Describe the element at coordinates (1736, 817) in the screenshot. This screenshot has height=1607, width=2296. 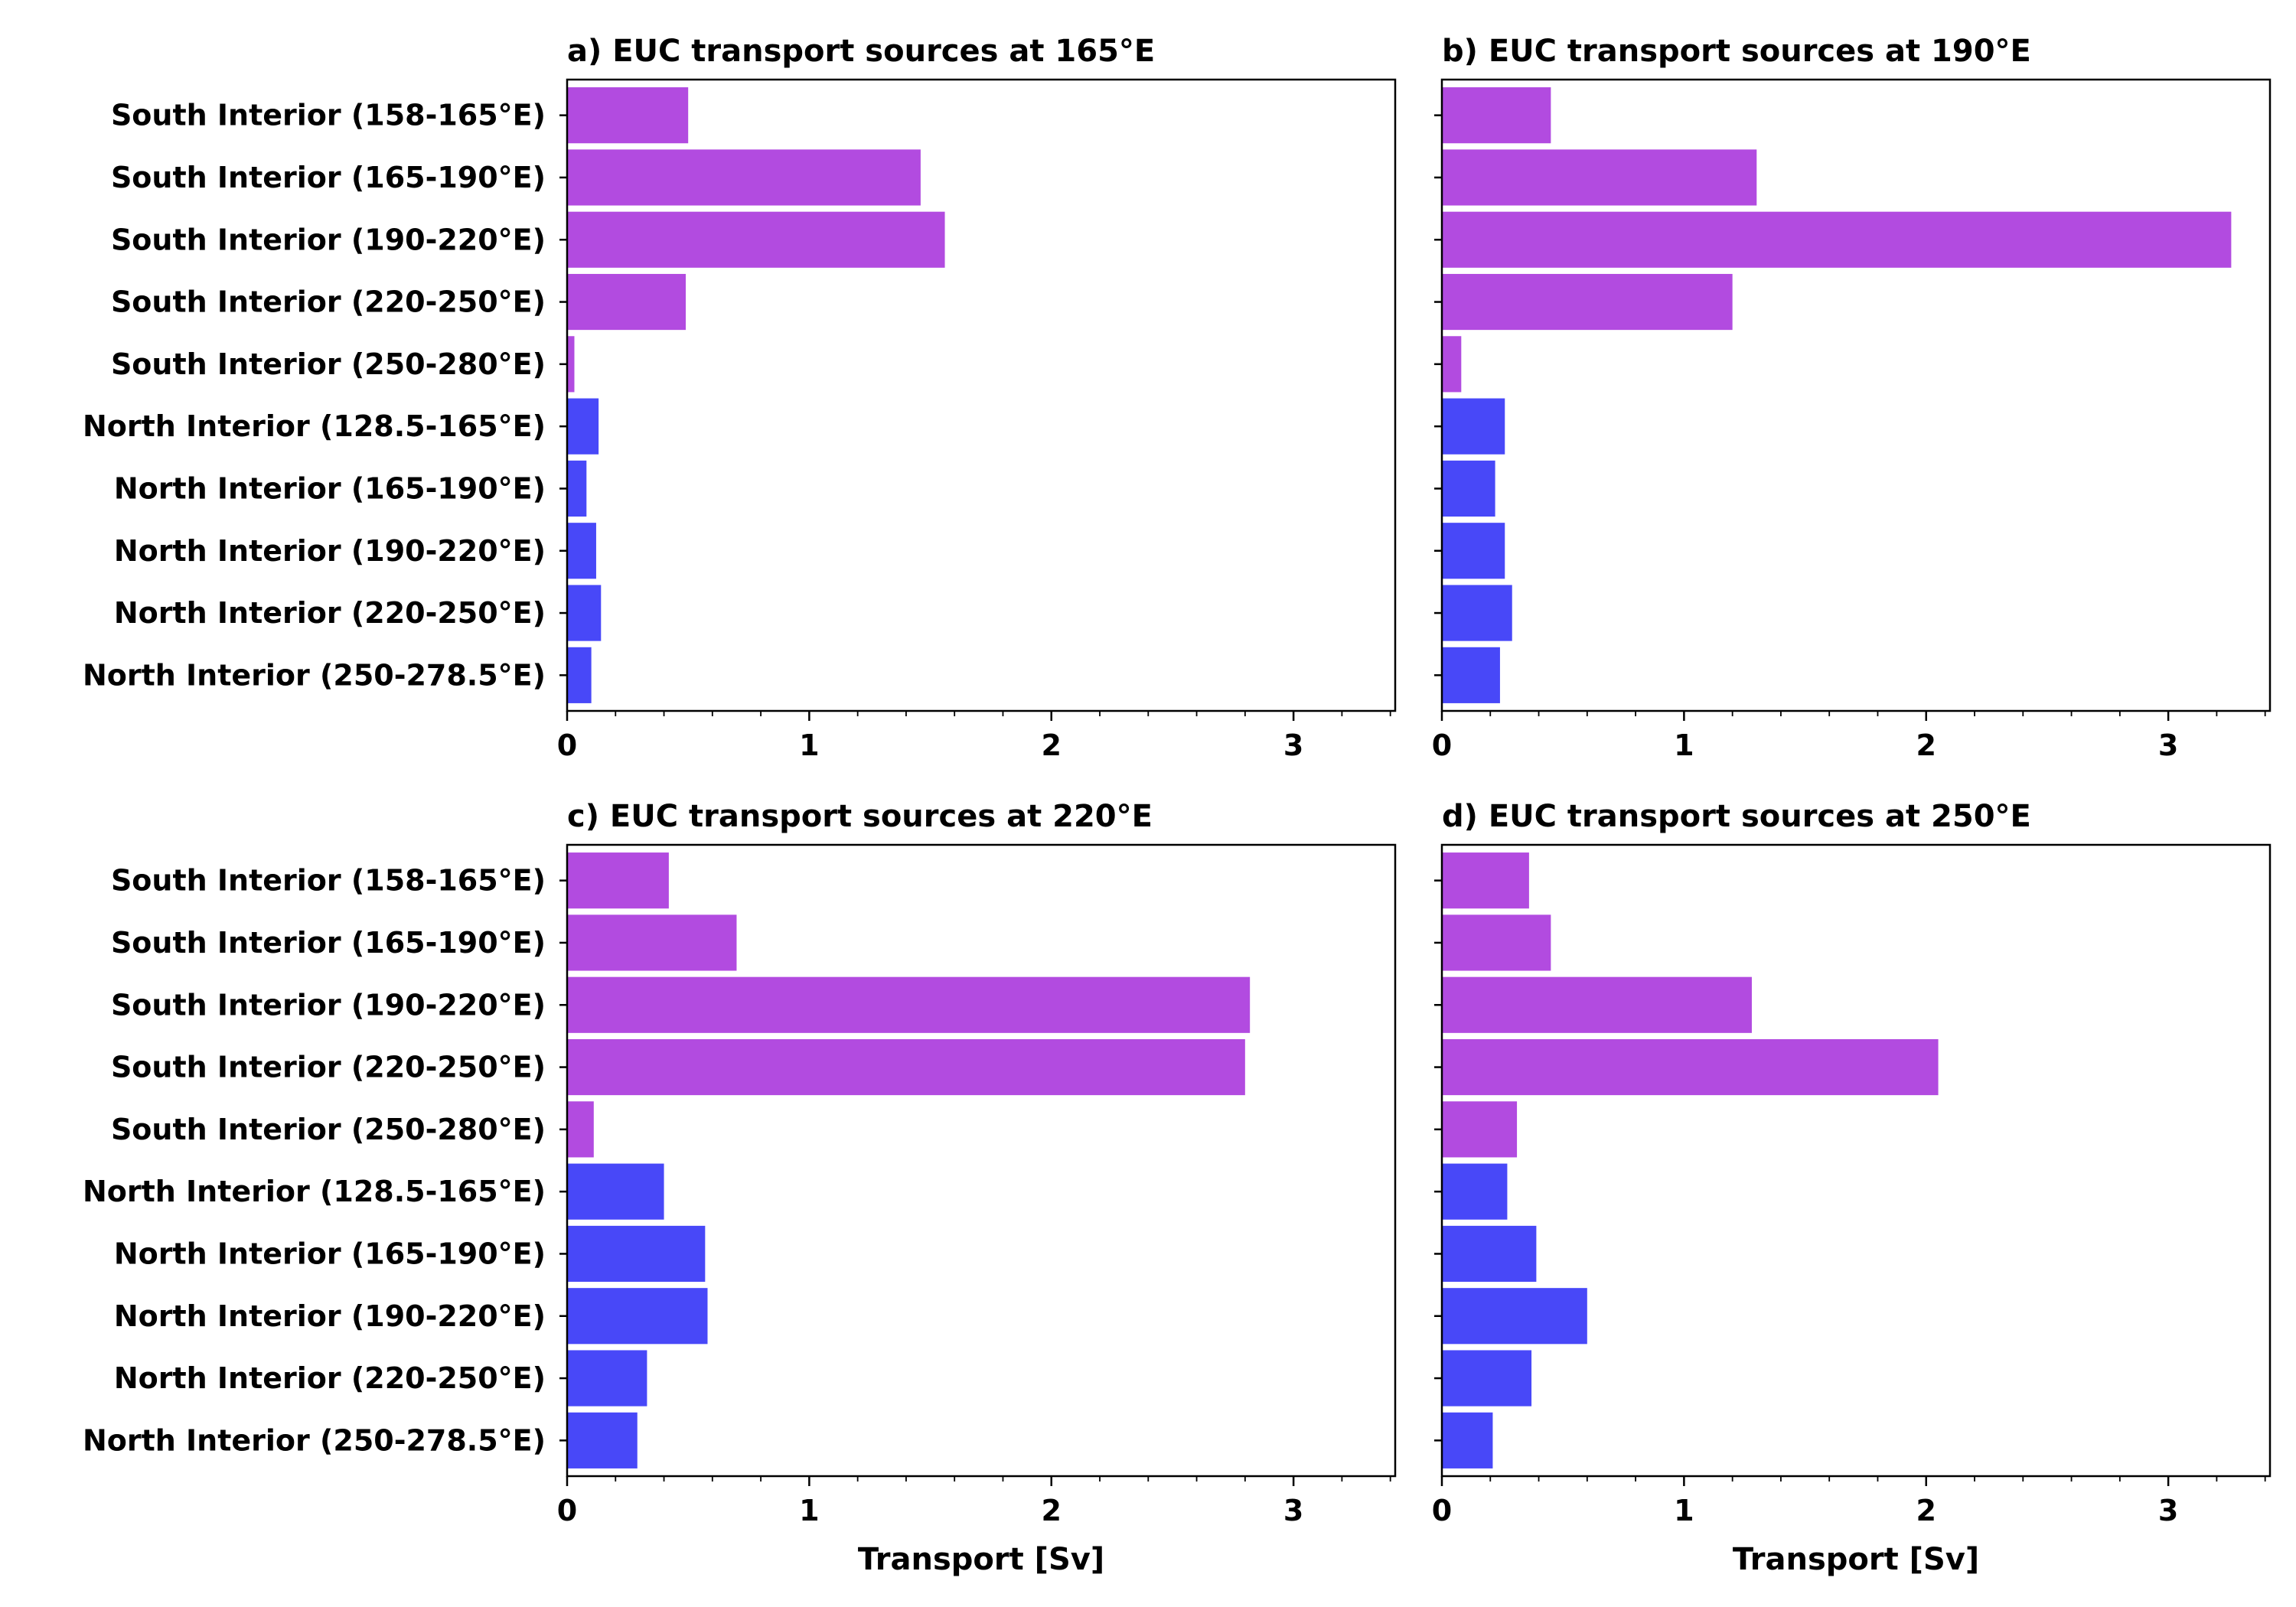
I see `panel-title: d) EUC transport sources at 250°E` at that location.